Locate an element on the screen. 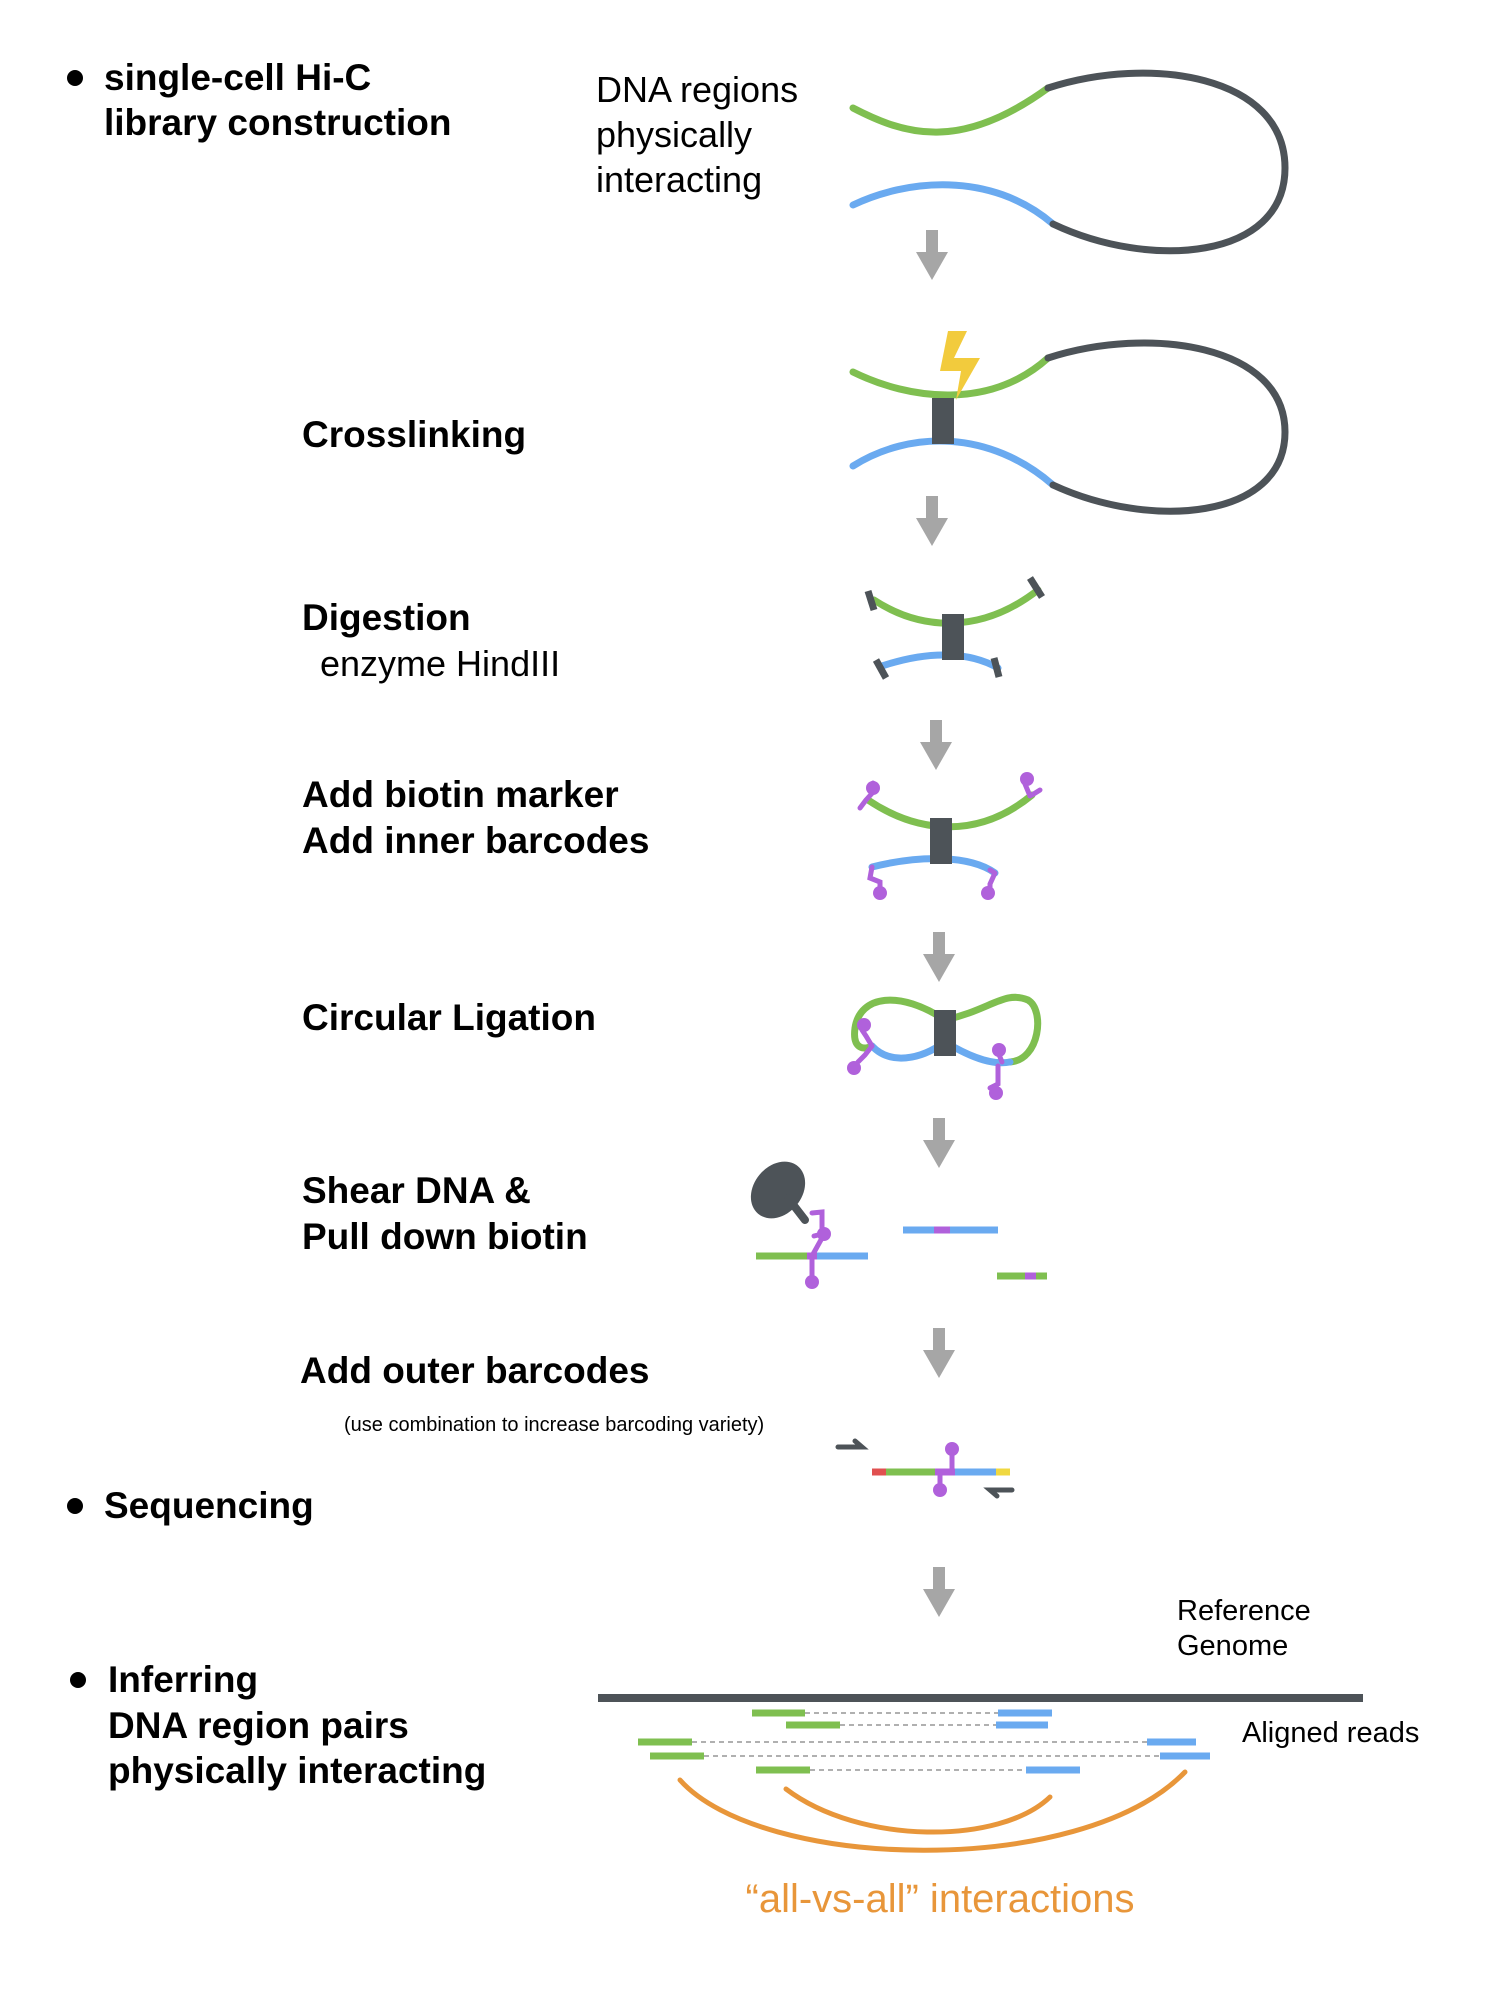 The width and height of the screenshot is (1500, 2000). step-shear-label-line1: Shear DNA & is located at coordinates (416, 1190).